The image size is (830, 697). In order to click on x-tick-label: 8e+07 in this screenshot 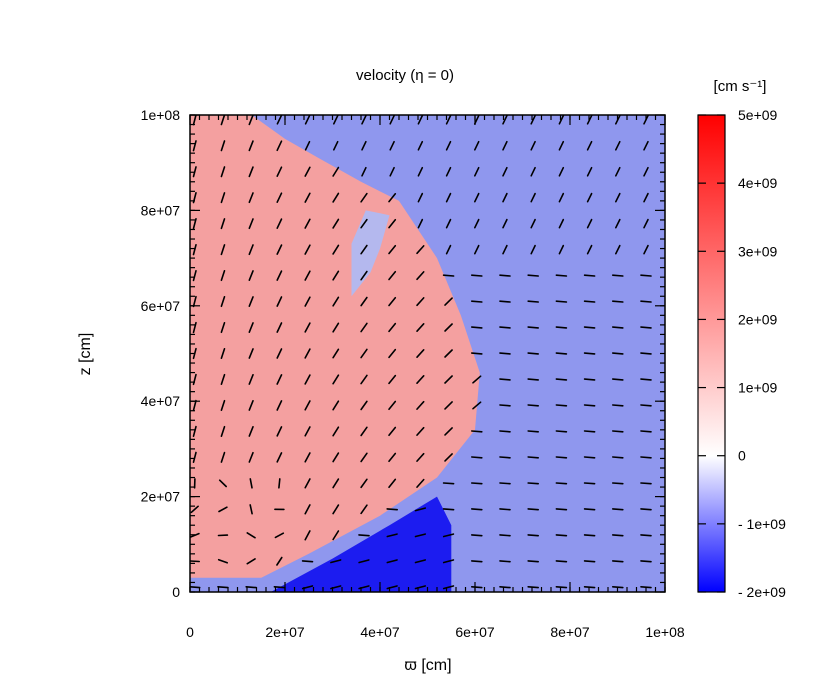, I will do `click(570, 632)`.